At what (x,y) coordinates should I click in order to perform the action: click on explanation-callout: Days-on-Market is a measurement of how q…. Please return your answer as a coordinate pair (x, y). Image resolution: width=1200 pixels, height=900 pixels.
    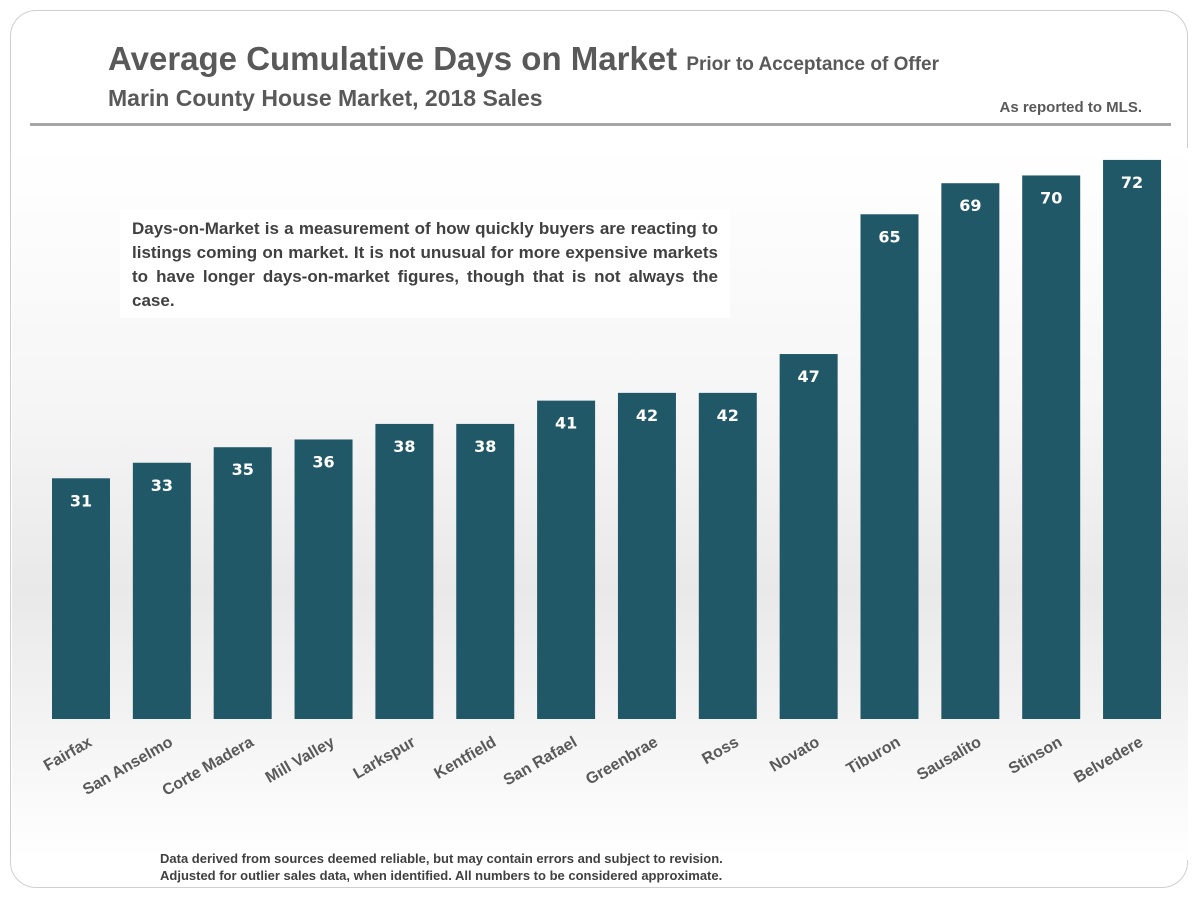
    Looking at the image, I should click on (425, 264).